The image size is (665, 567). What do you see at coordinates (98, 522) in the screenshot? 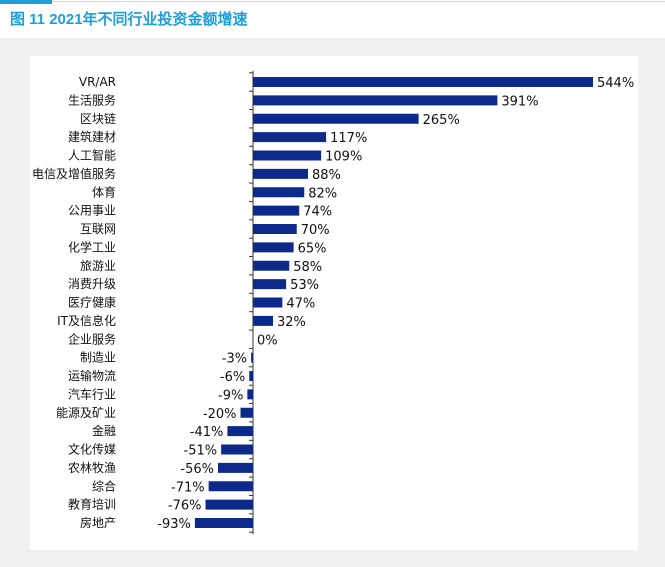
I see `category-label: 房地产` at bounding box center [98, 522].